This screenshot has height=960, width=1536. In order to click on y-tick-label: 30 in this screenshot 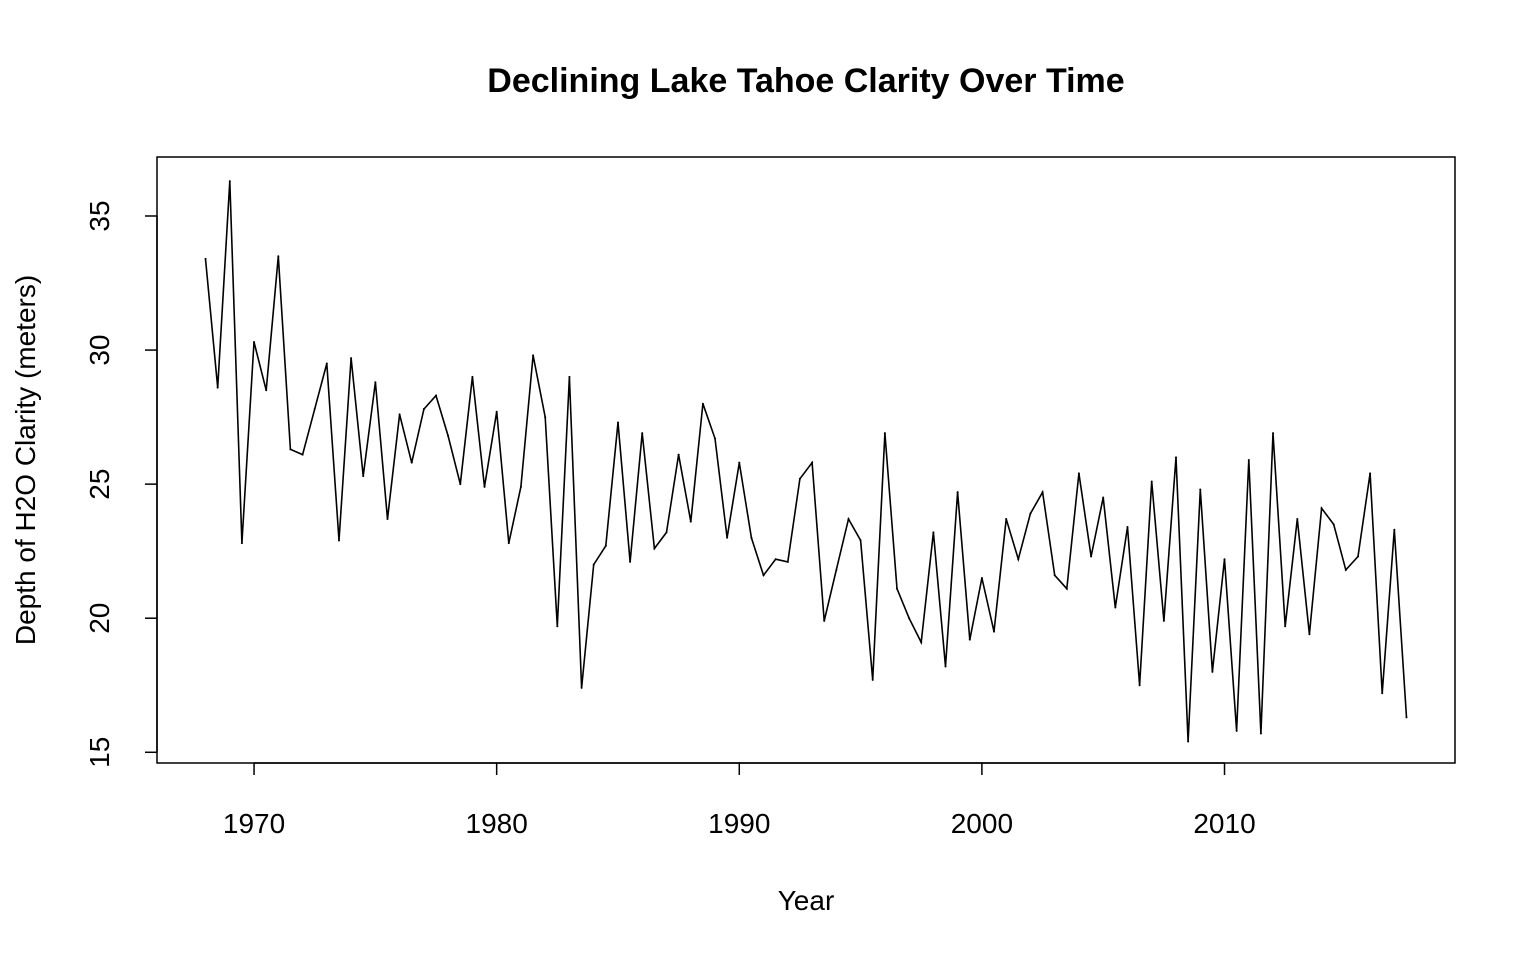, I will do `click(99, 349)`.